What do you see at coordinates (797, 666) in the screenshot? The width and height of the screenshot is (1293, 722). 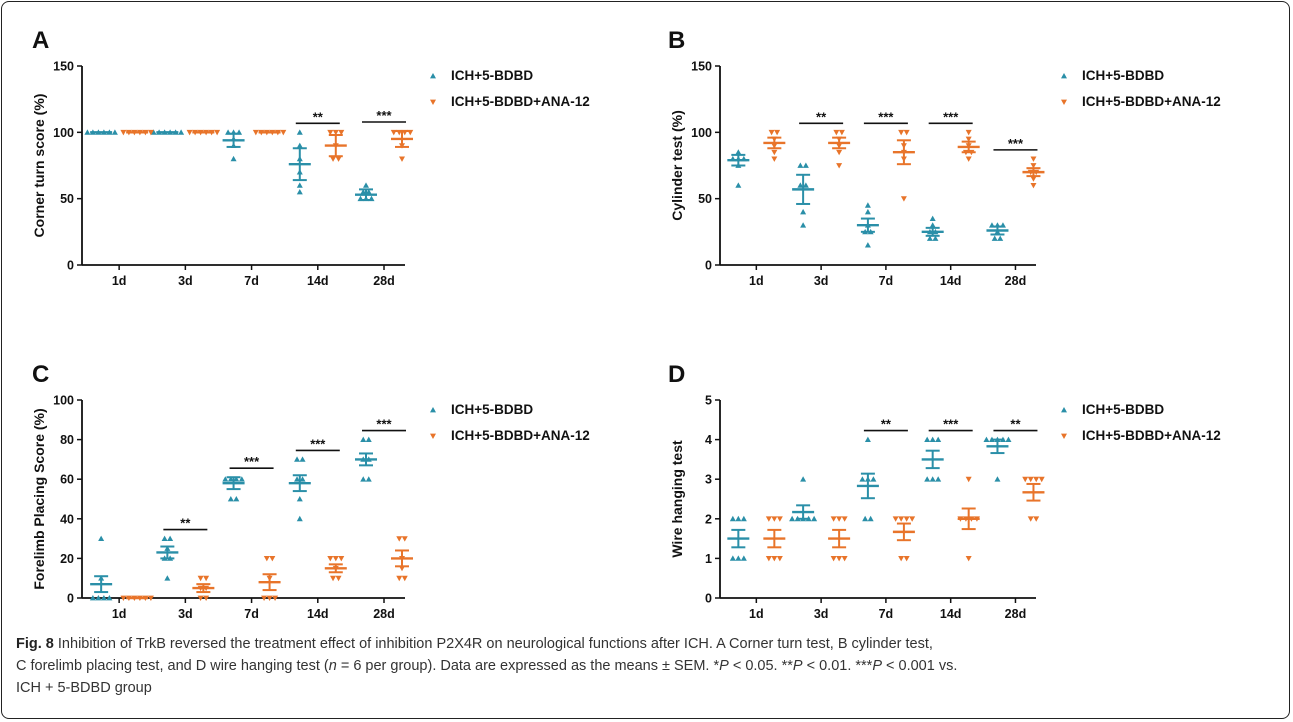 I see `caption-p2: P` at bounding box center [797, 666].